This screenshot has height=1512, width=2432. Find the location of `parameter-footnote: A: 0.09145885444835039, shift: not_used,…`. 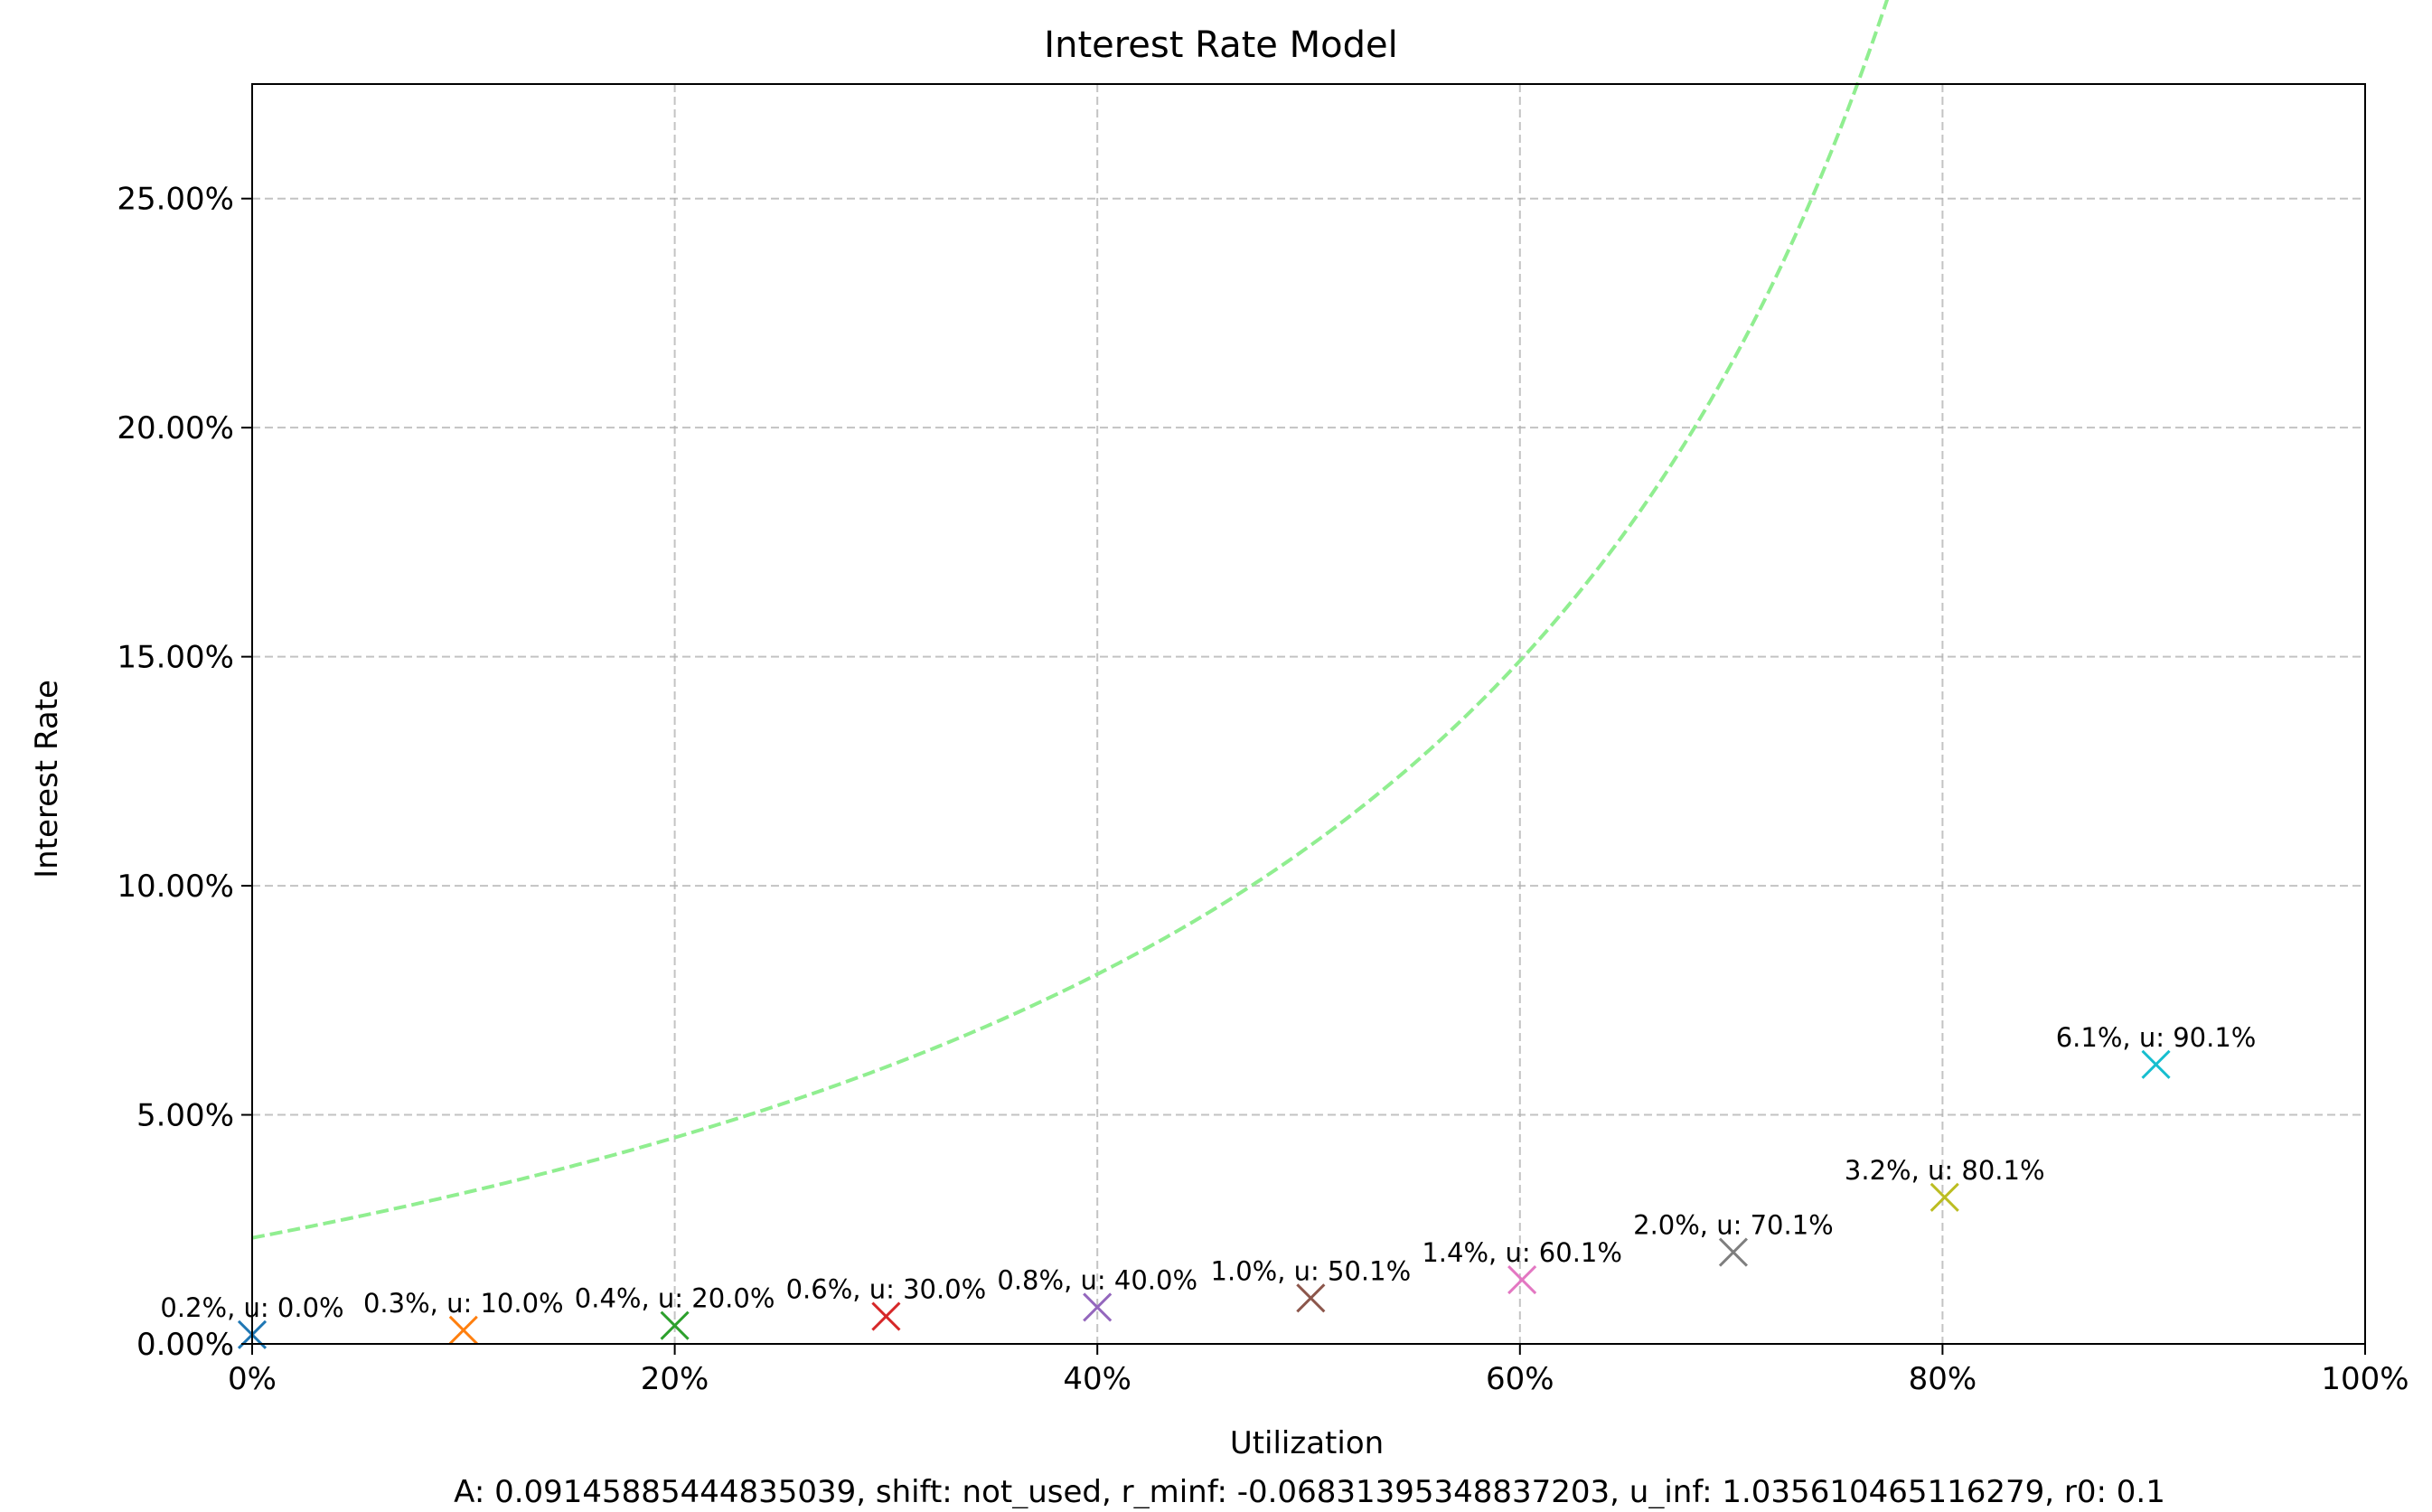

parameter-footnote: A: 0.09145885444835039, shift: not_used,… is located at coordinates (1309, 1491).